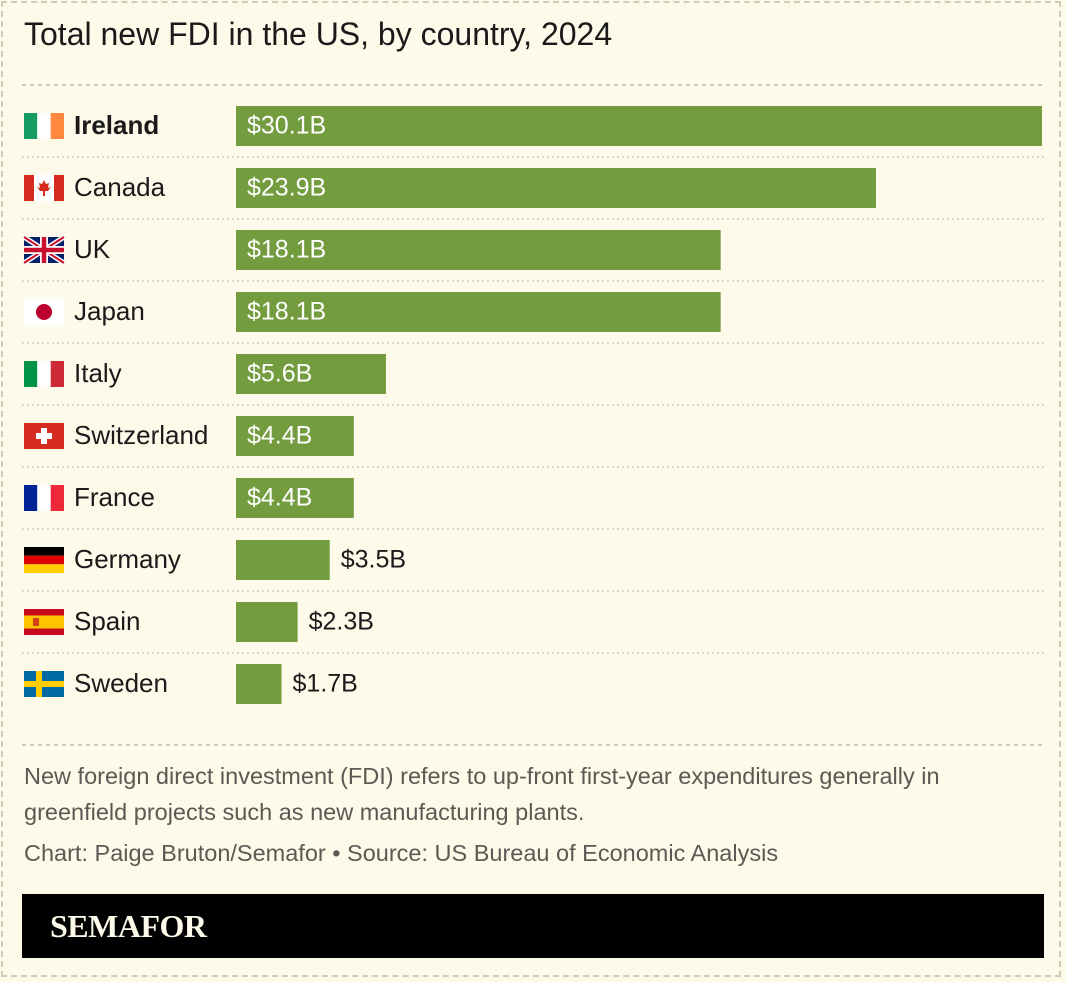 The width and height of the screenshot is (1066, 982). I want to click on value-label: $30.1B, so click(286, 126).